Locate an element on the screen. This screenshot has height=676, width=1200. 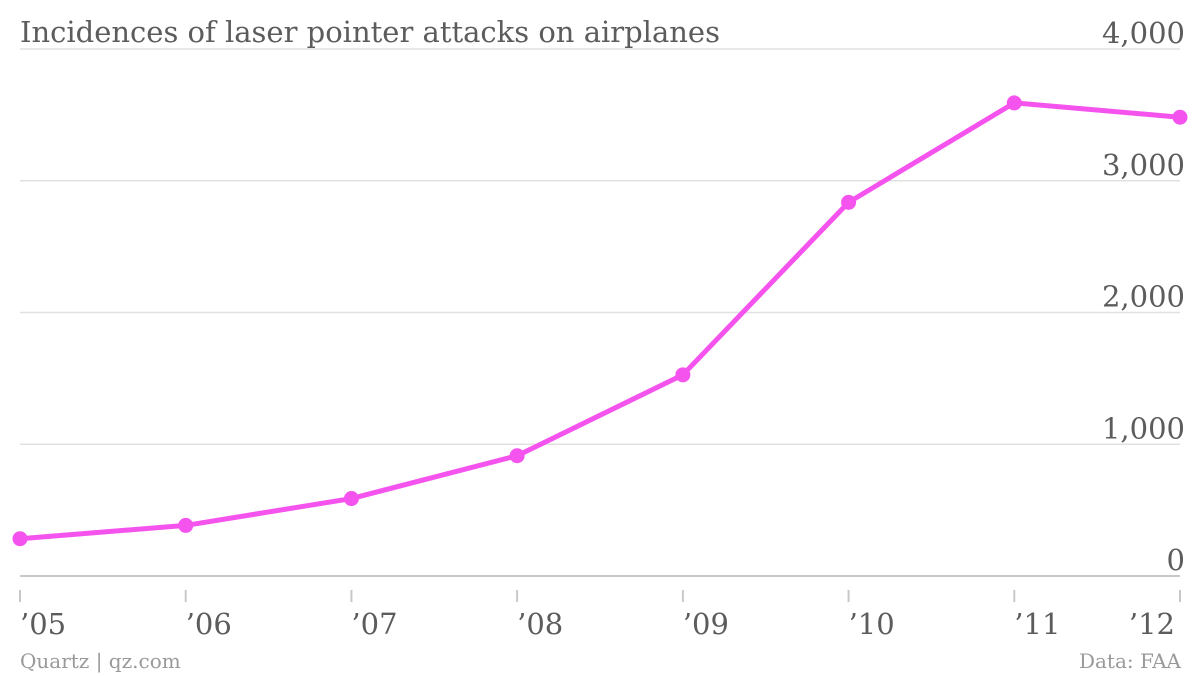
y-axis-tick-labels: 0 1,000 2,000 3,000 4,000 is located at coordinates (1143, 296).